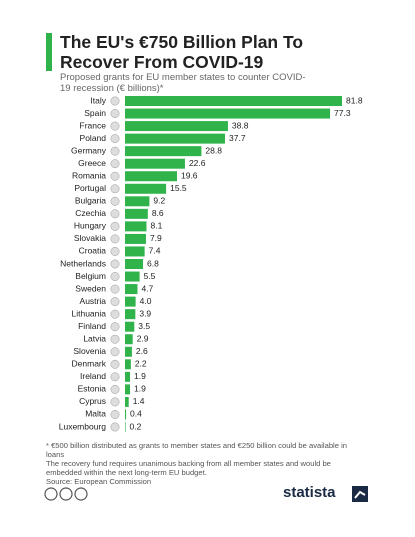 This screenshot has height=537, width=415. I want to click on source: Source: European Commission, so click(99, 481).